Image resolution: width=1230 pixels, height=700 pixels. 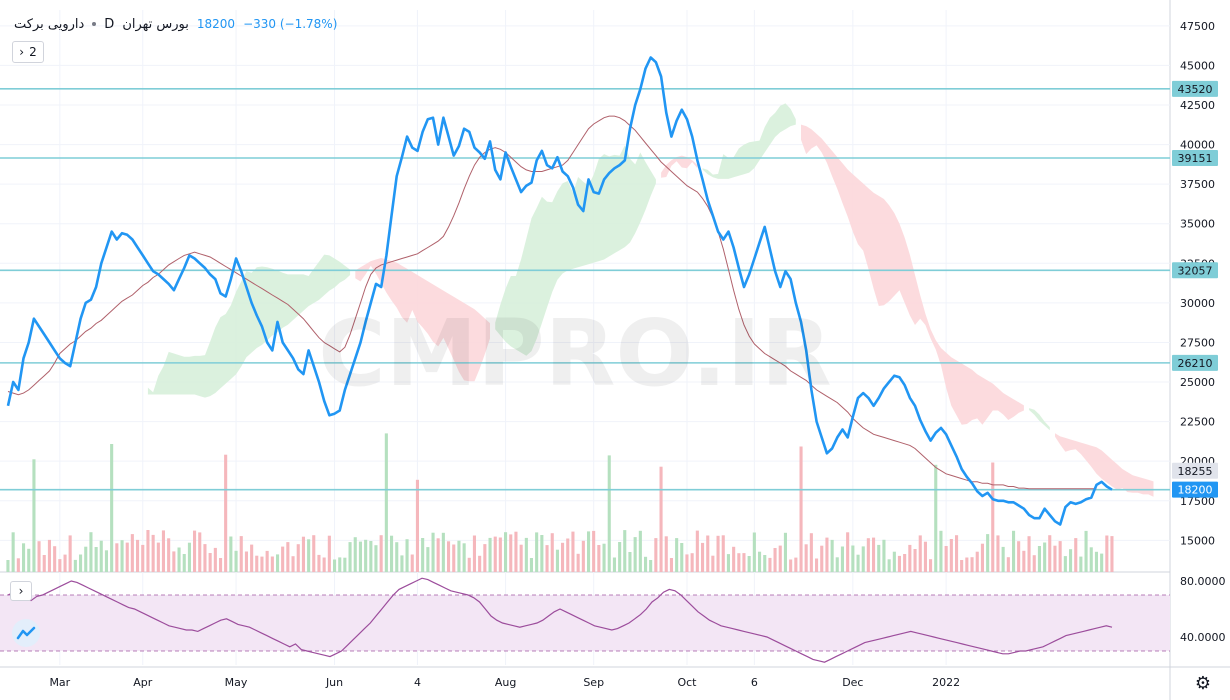 What do you see at coordinates (290, 24) in the screenshot?
I see `price-change: −330 (−1.78%)` at bounding box center [290, 24].